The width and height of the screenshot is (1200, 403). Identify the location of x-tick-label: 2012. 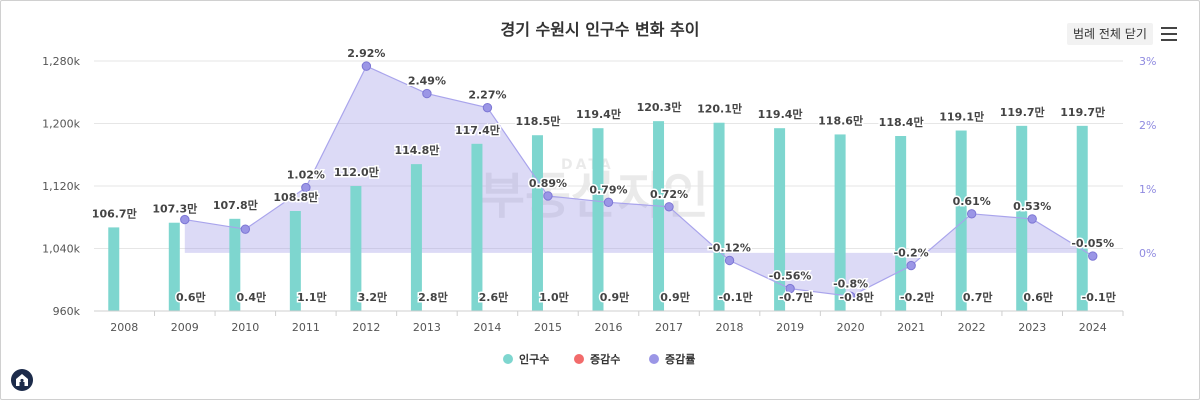
(366, 327).